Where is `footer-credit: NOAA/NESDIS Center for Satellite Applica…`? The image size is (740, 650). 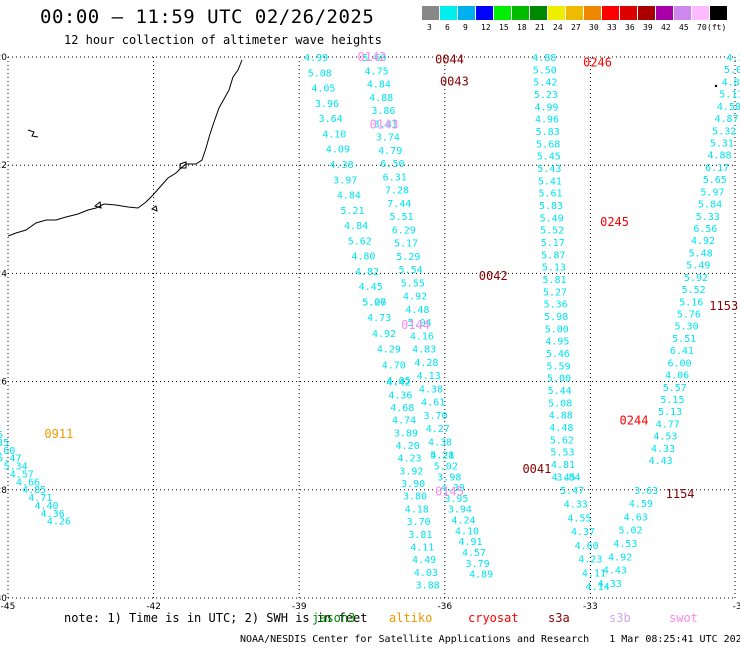 footer-credit: NOAA/NESDIS Center for Satellite Applica… is located at coordinates (415, 639).